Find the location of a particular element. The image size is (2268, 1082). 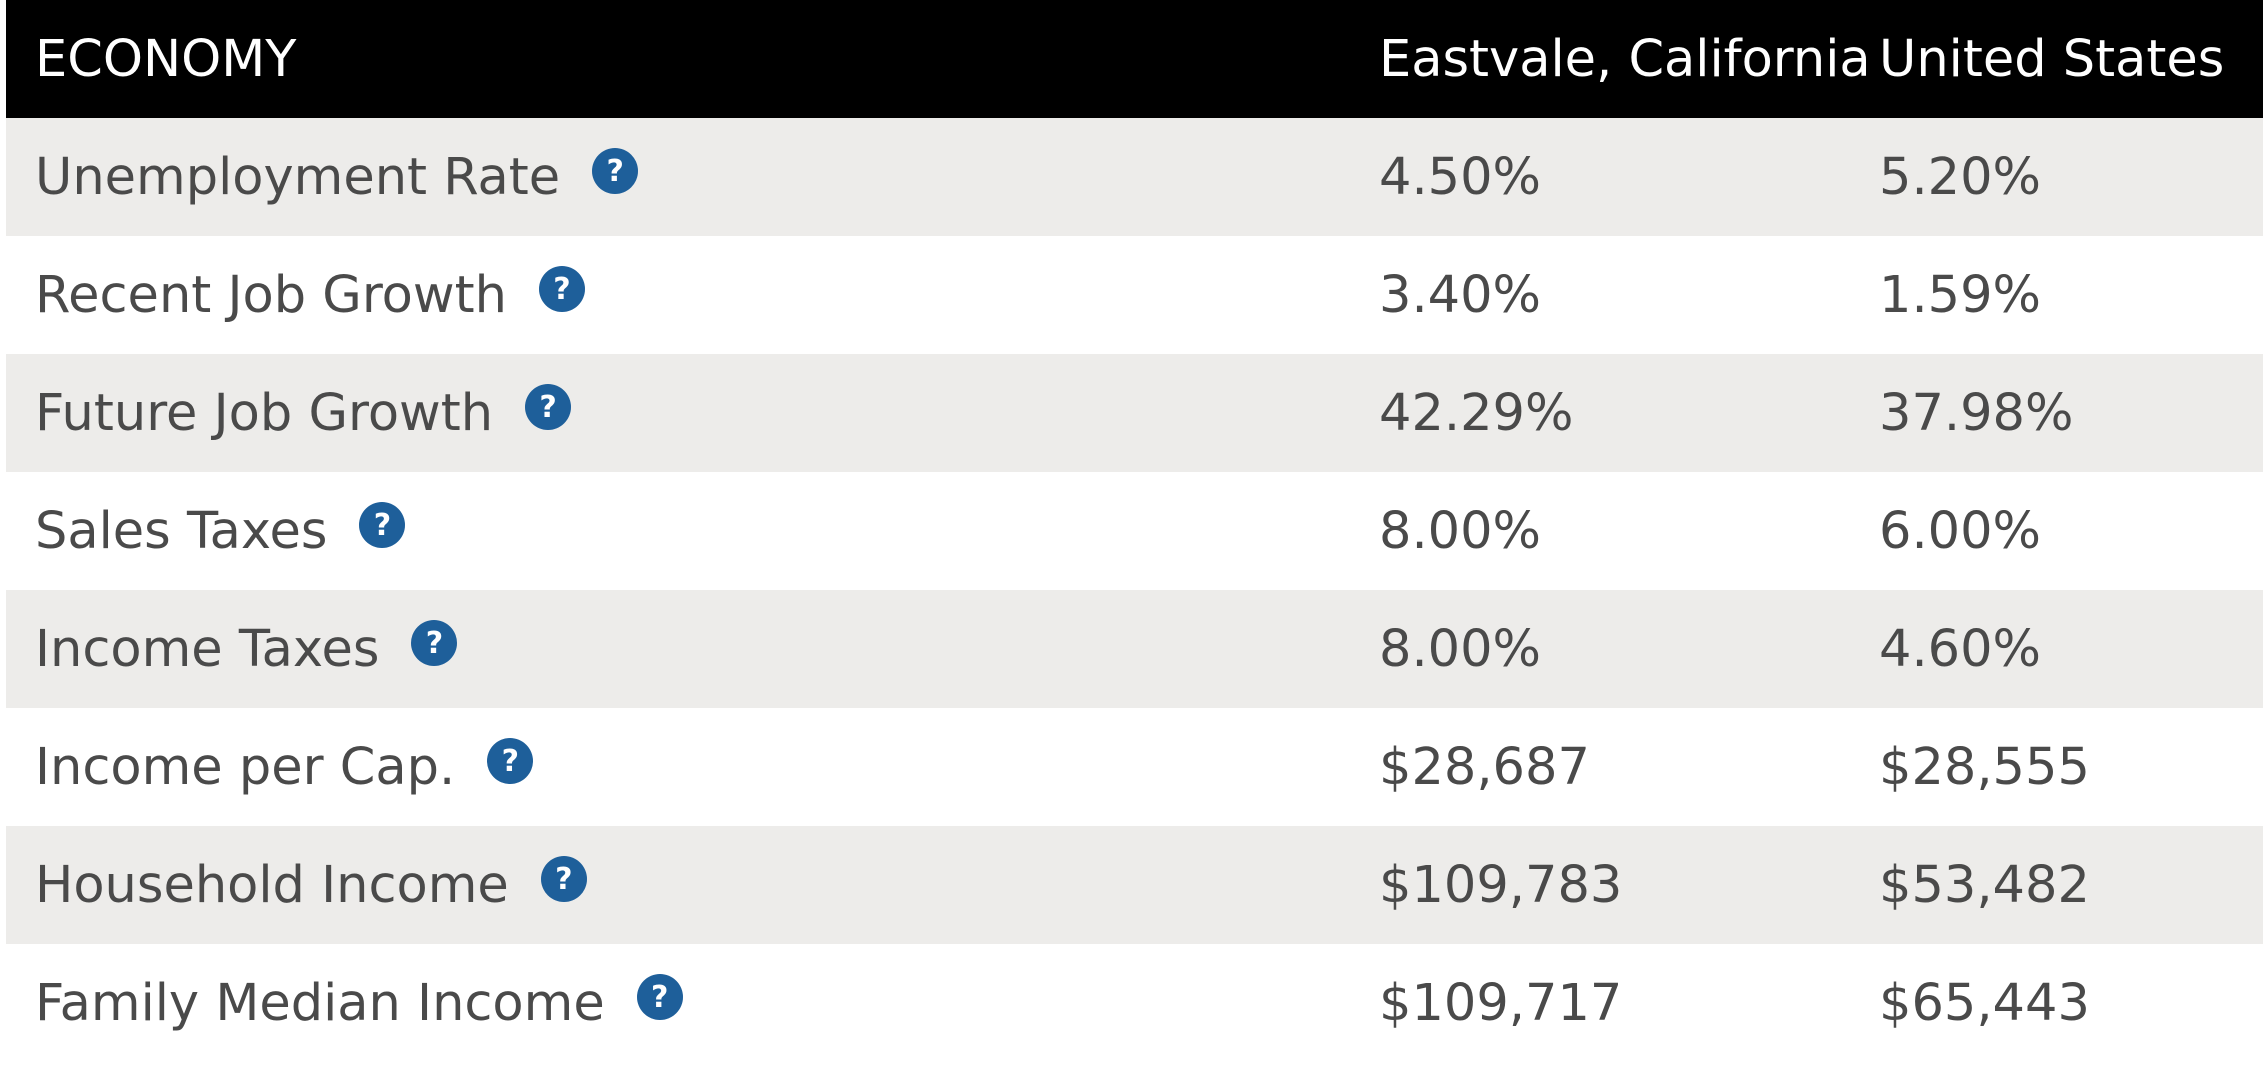

row-national-value: $28,555 is located at coordinates (1984, 767).